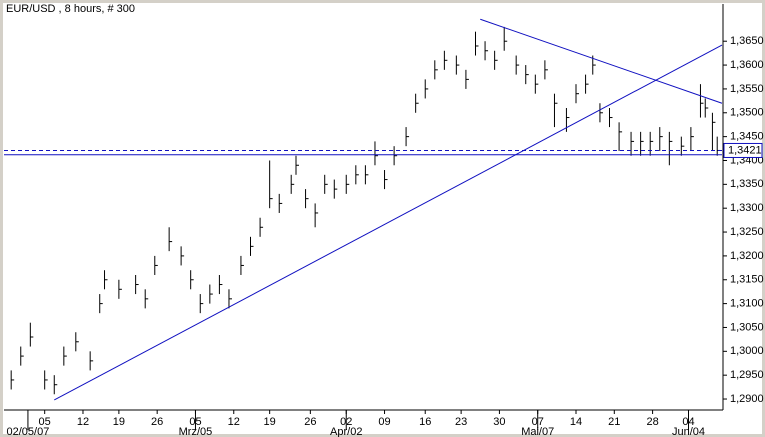  I want to click on price-label-box, so click(743, 150).